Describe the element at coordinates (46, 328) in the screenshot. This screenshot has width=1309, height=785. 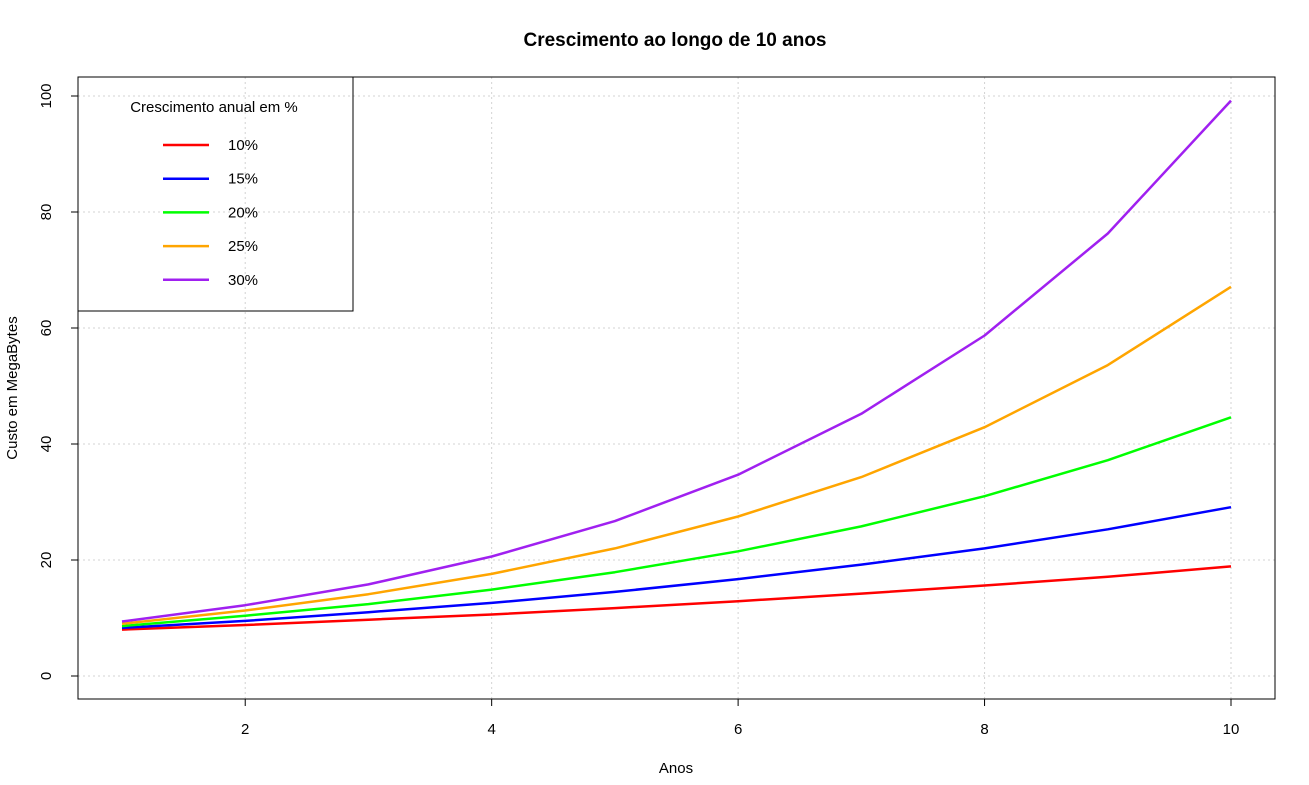
I see `y-tick-label: 60` at that location.